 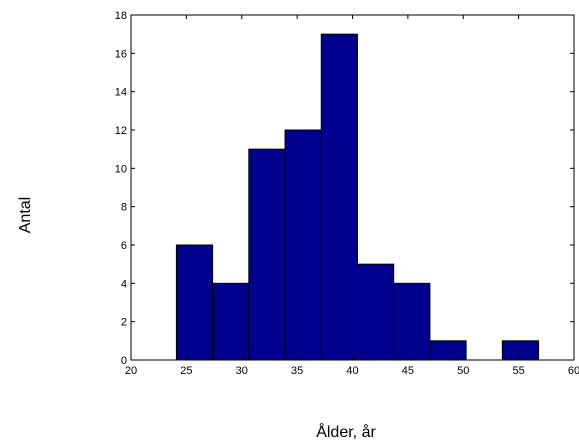 What do you see at coordinates (121, 54) in the screenshot?
I see `y-tick-label: 16` at bounding box center [121, 54].